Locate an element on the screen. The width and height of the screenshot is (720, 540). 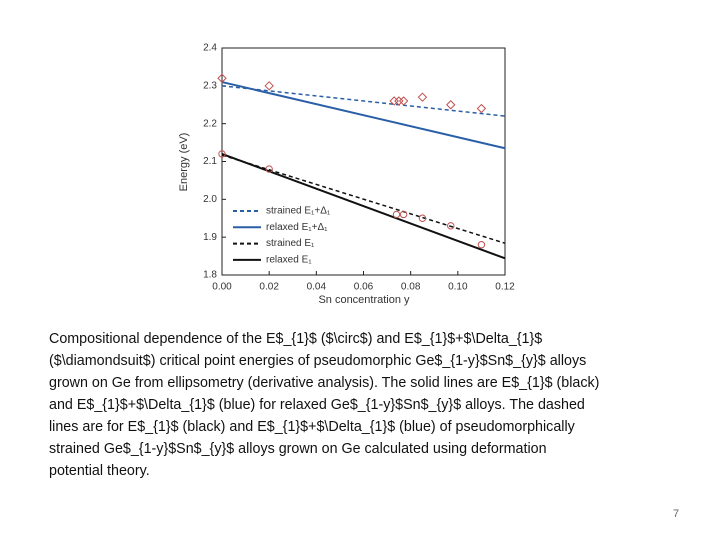
y-axis-label: Energy (eV) is located at coordinates (184, 162).